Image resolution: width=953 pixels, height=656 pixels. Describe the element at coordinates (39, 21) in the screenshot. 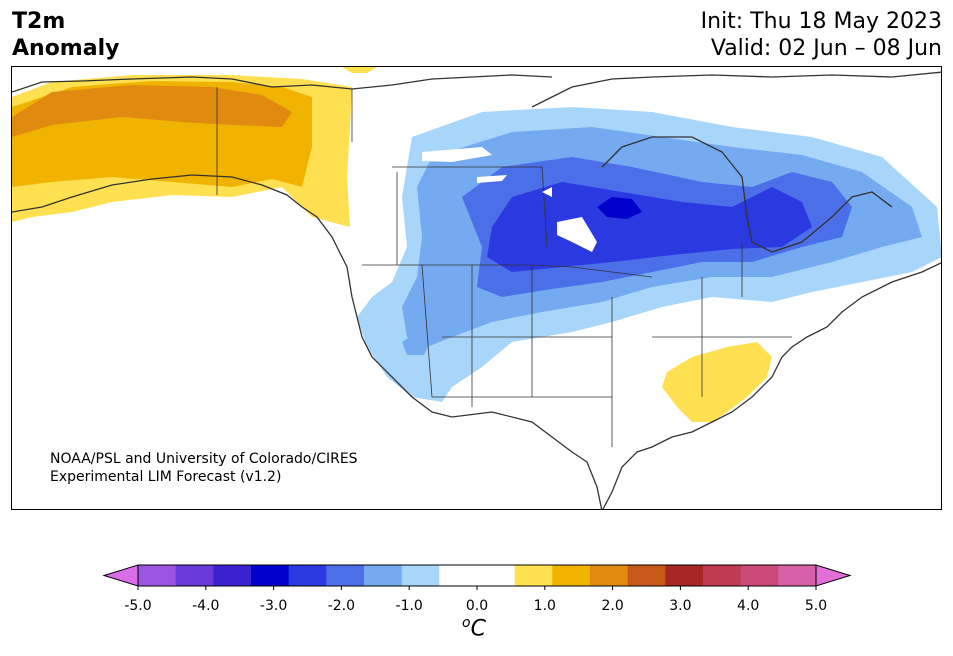

I see `title-line1: T2m` at that location.